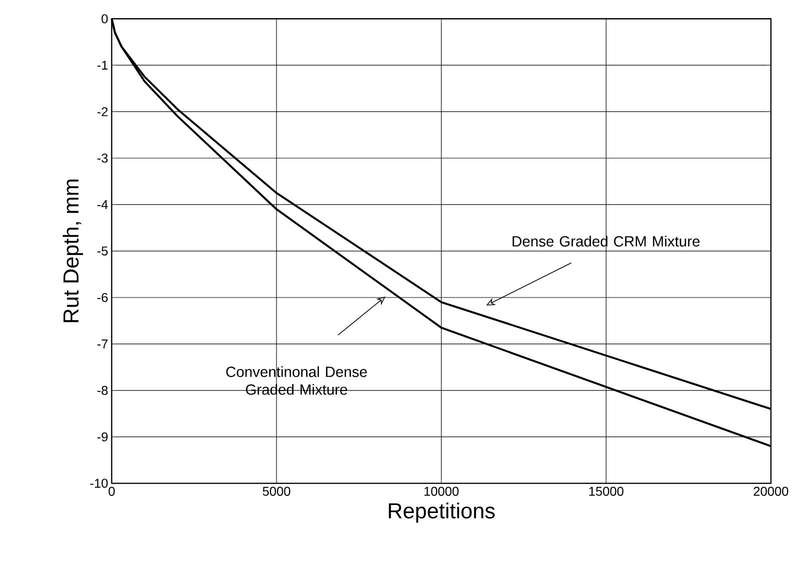 The width and height of the screenshot is (792, 570). What do you see at coordinates (72, 251) in the screenshot?
I see `y-axis-title: Rut Depth, mm` at bounding box center [72, 251].